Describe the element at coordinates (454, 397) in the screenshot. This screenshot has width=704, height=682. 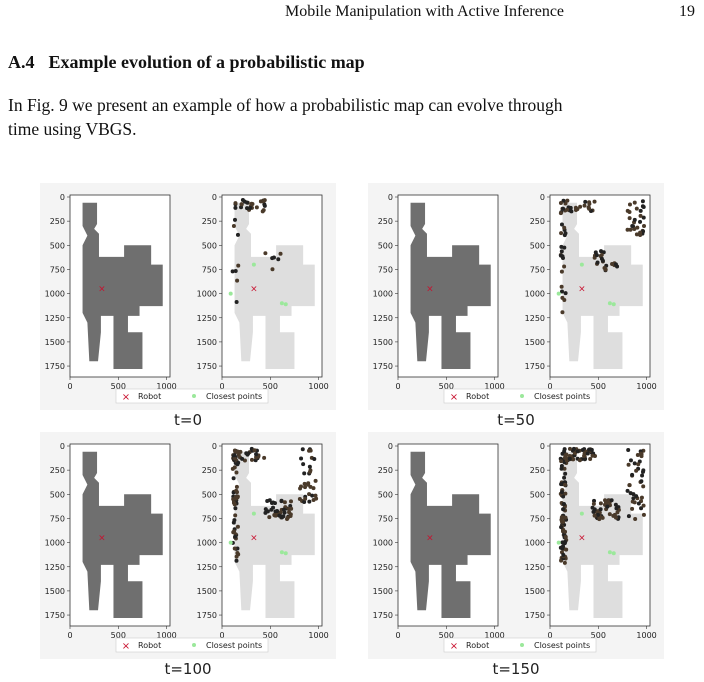
I see `legend-marker: ×` at that location.